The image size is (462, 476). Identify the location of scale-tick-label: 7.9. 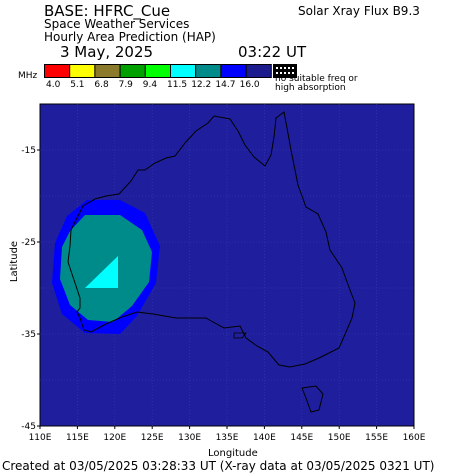
(125, 85).